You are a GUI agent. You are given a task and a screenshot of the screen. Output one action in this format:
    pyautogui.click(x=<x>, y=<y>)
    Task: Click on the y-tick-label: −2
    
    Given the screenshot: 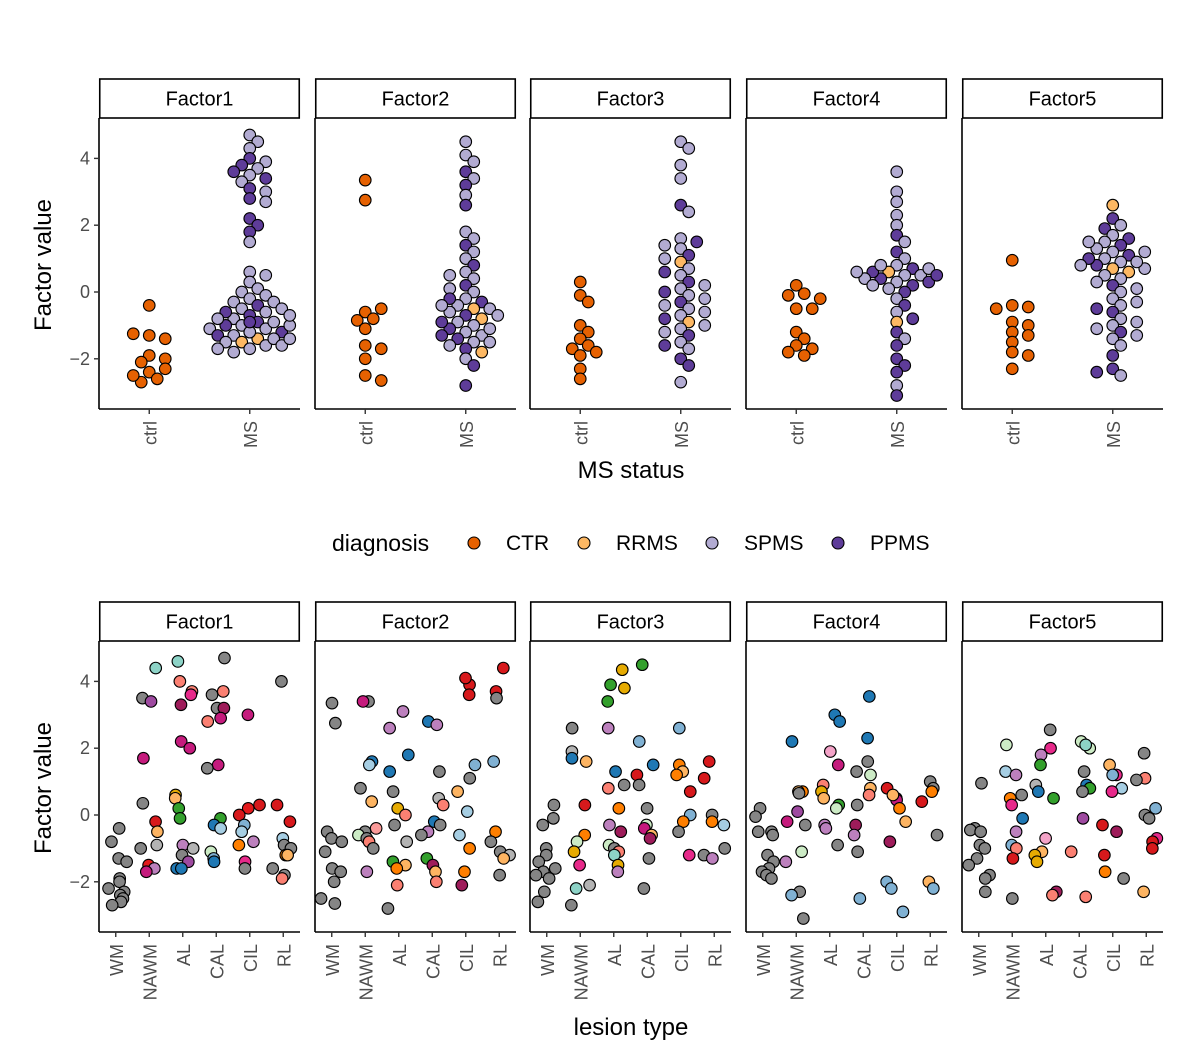 What is the action you would take?
    pyautogui.click(x=79, y=359)
    